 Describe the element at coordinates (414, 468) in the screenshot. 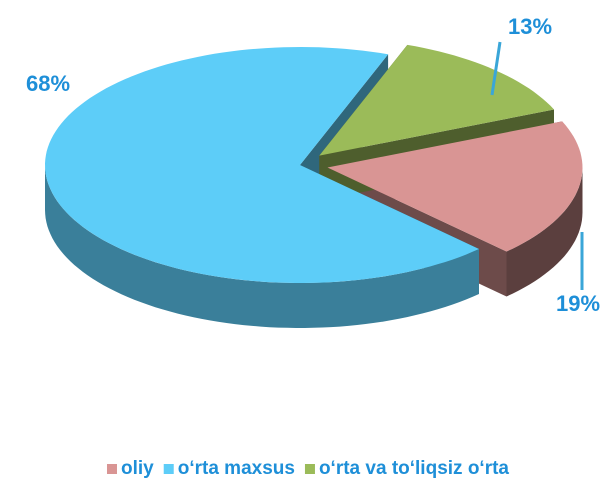

I see `legend-label: o‘rta va to‘liqsiz o‘rta` at that location.